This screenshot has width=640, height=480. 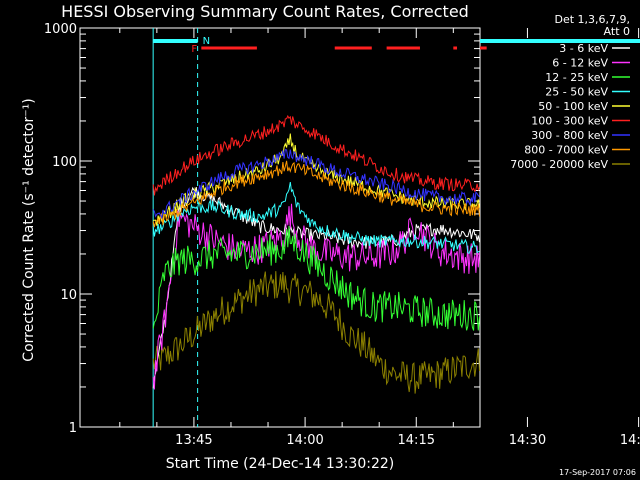 What do you see at coordinates (206, 41) in the screenshot?
I see `night-flag-label: N` at bounding box center [206, 41].